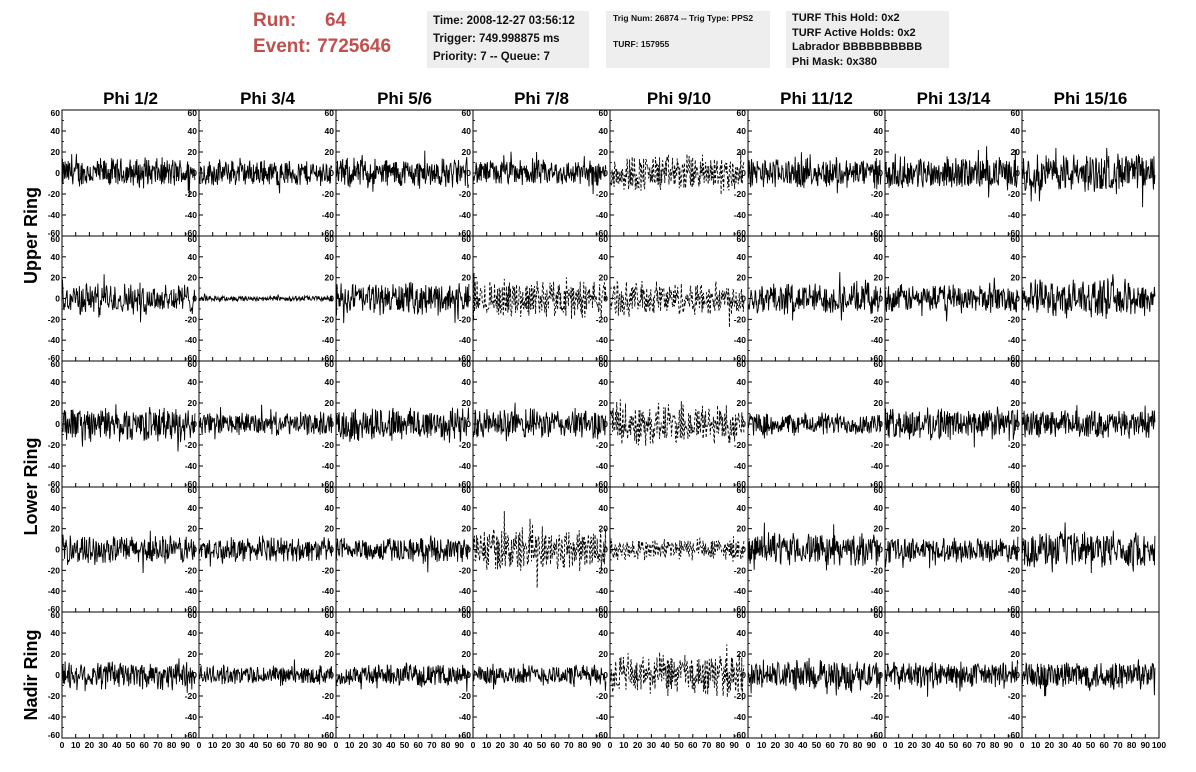 Image resolution: width=1196 pixels, height=772 pixels. Describe the element at coordinates (275, 20) in the screenshot. I see `run-label: Run:` at that location.